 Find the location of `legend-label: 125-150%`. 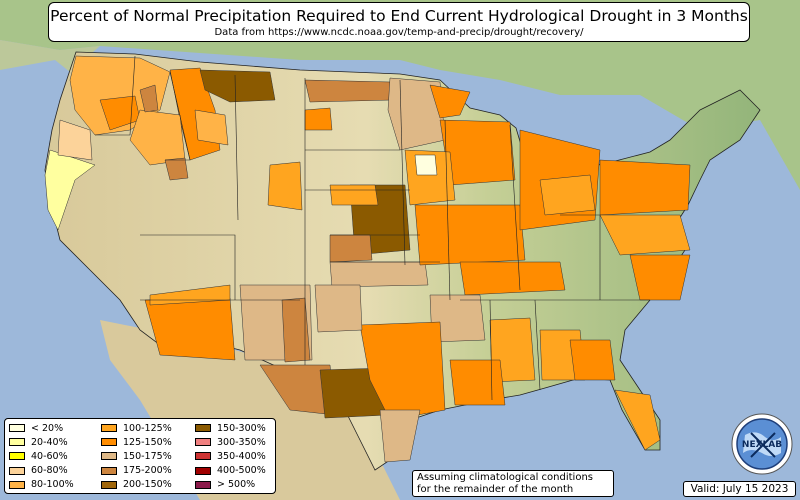

legend-label: 125-150% is located at coordinates (147, 442).